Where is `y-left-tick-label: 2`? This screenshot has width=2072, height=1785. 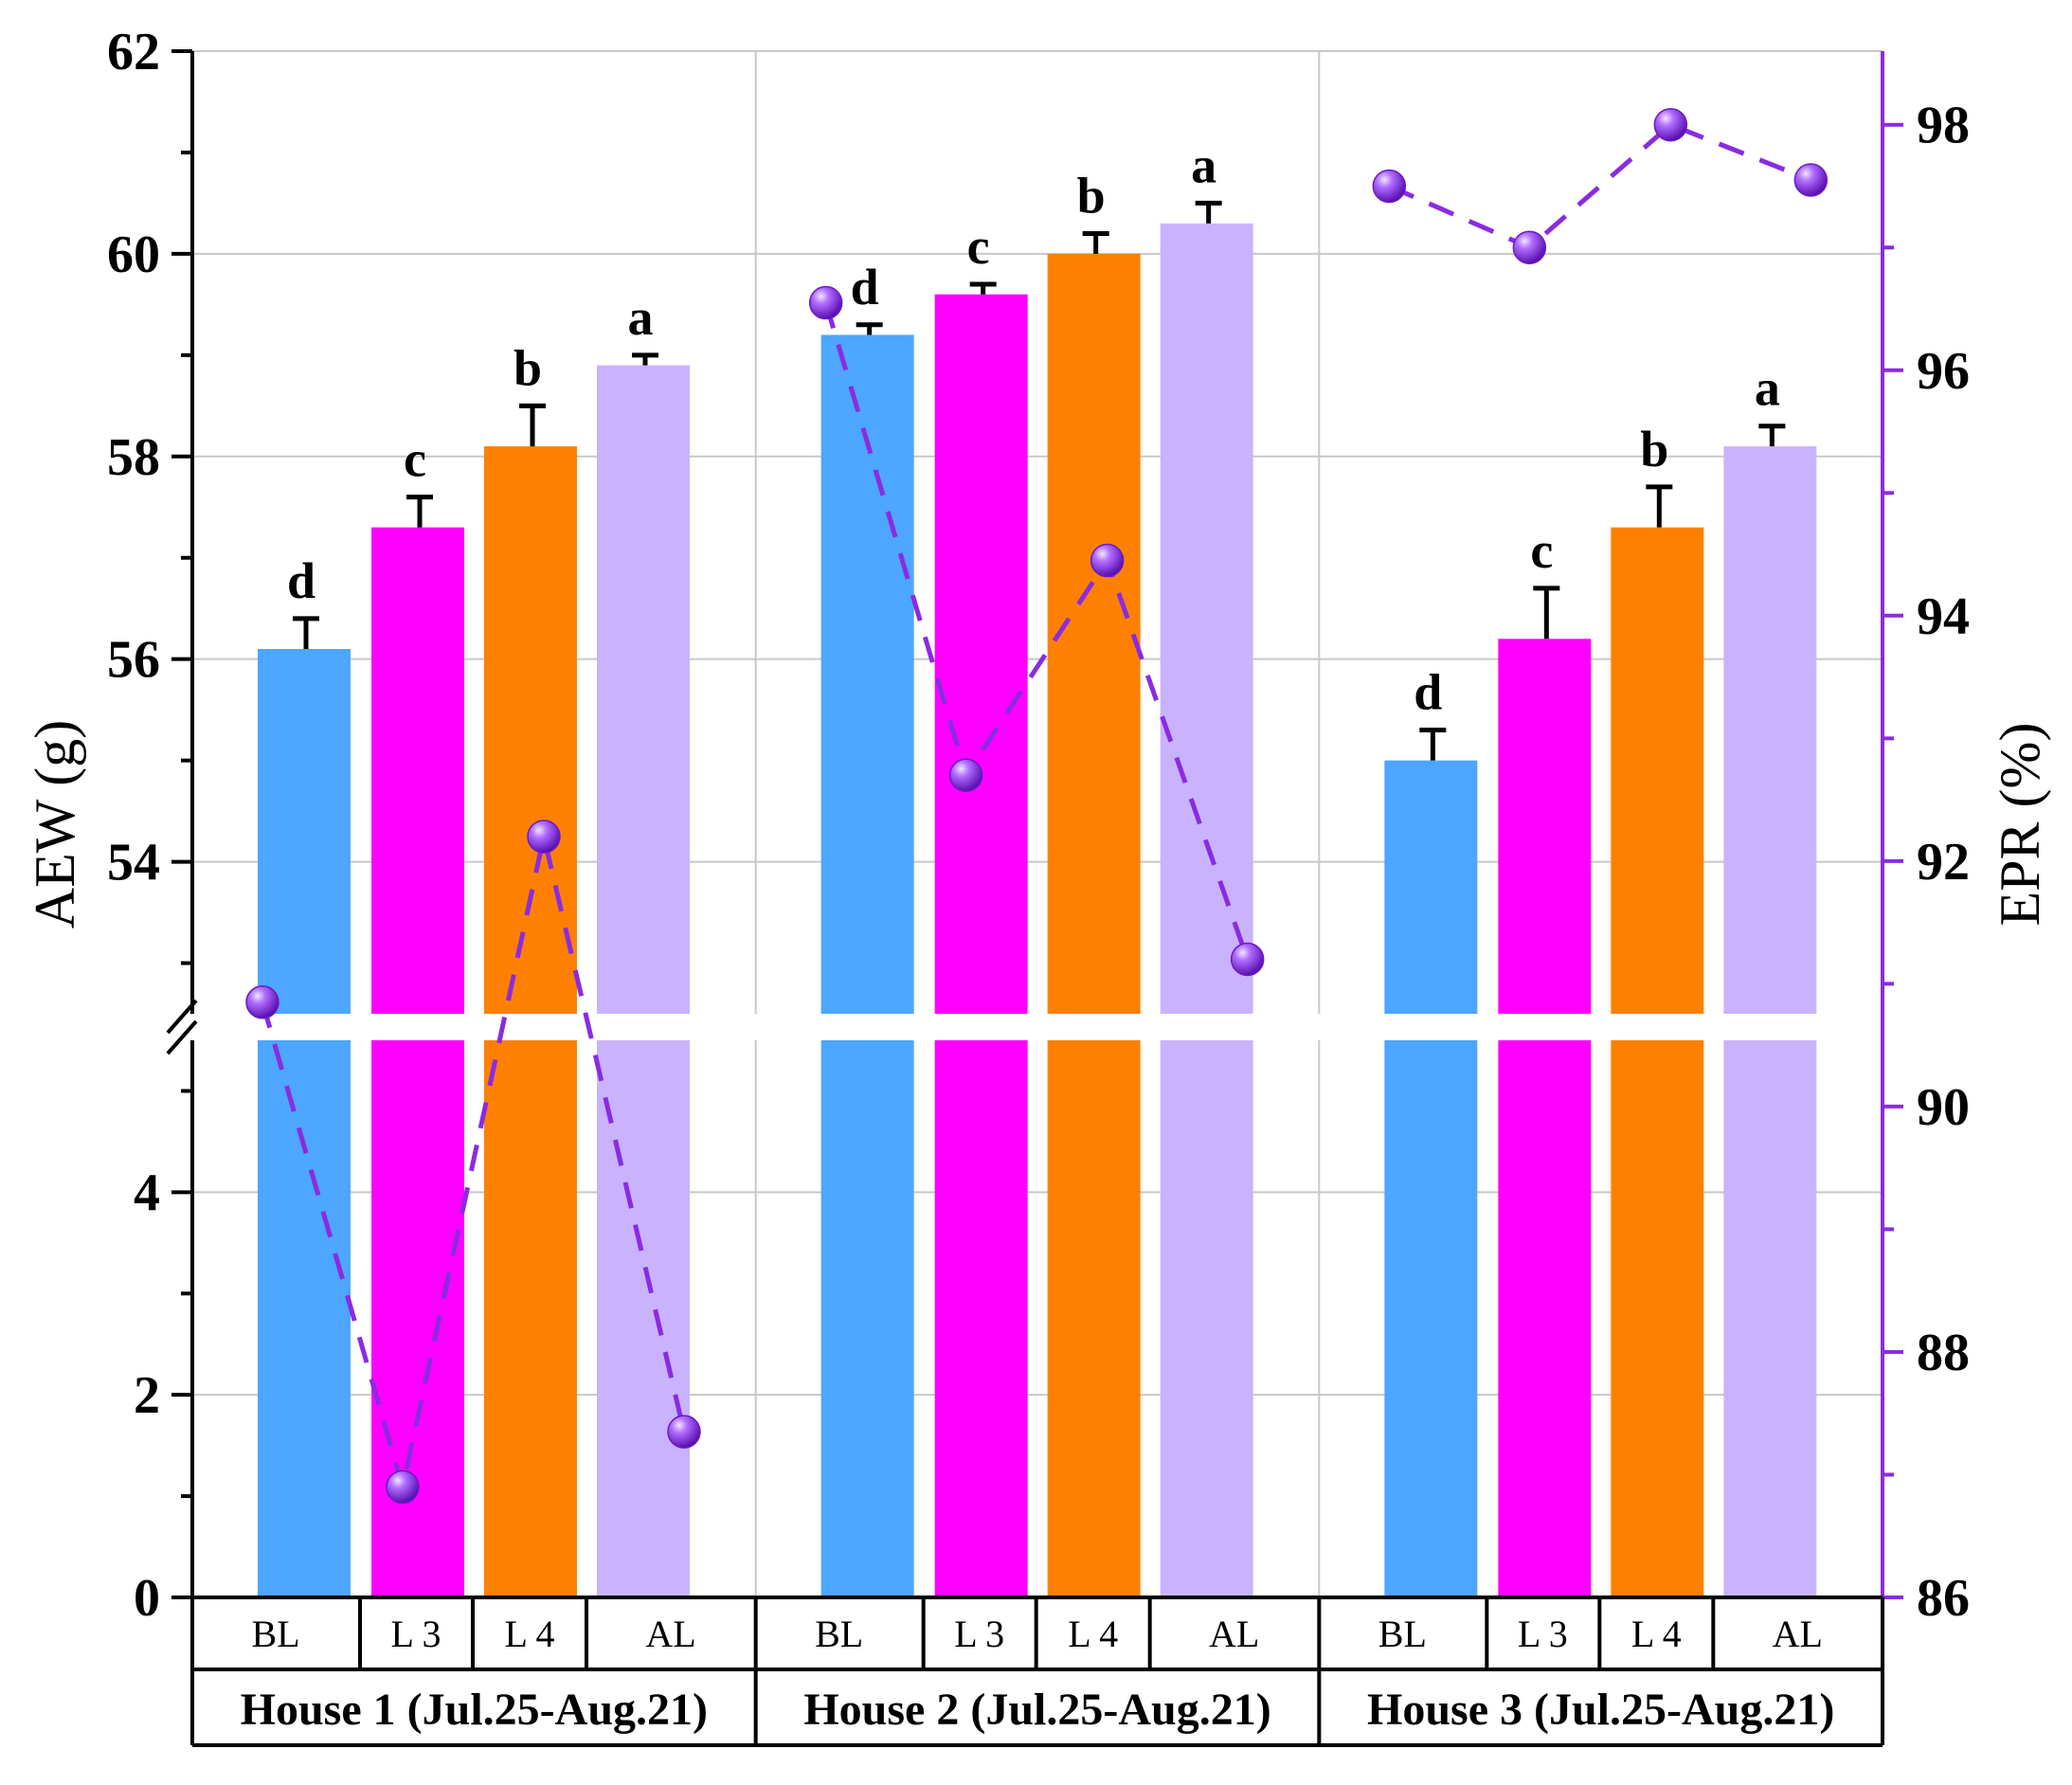 y-left-tick-label: 2 is located at coordinates (147, 1395).